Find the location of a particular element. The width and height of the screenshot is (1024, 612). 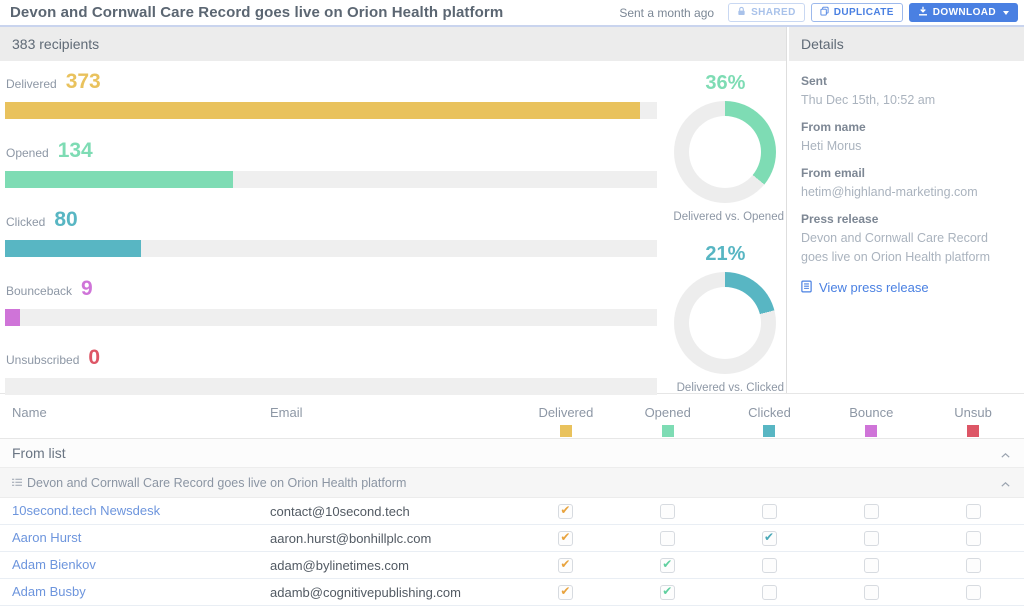

stat-group: Bounceback 9 is located at coordinates (331, 301).